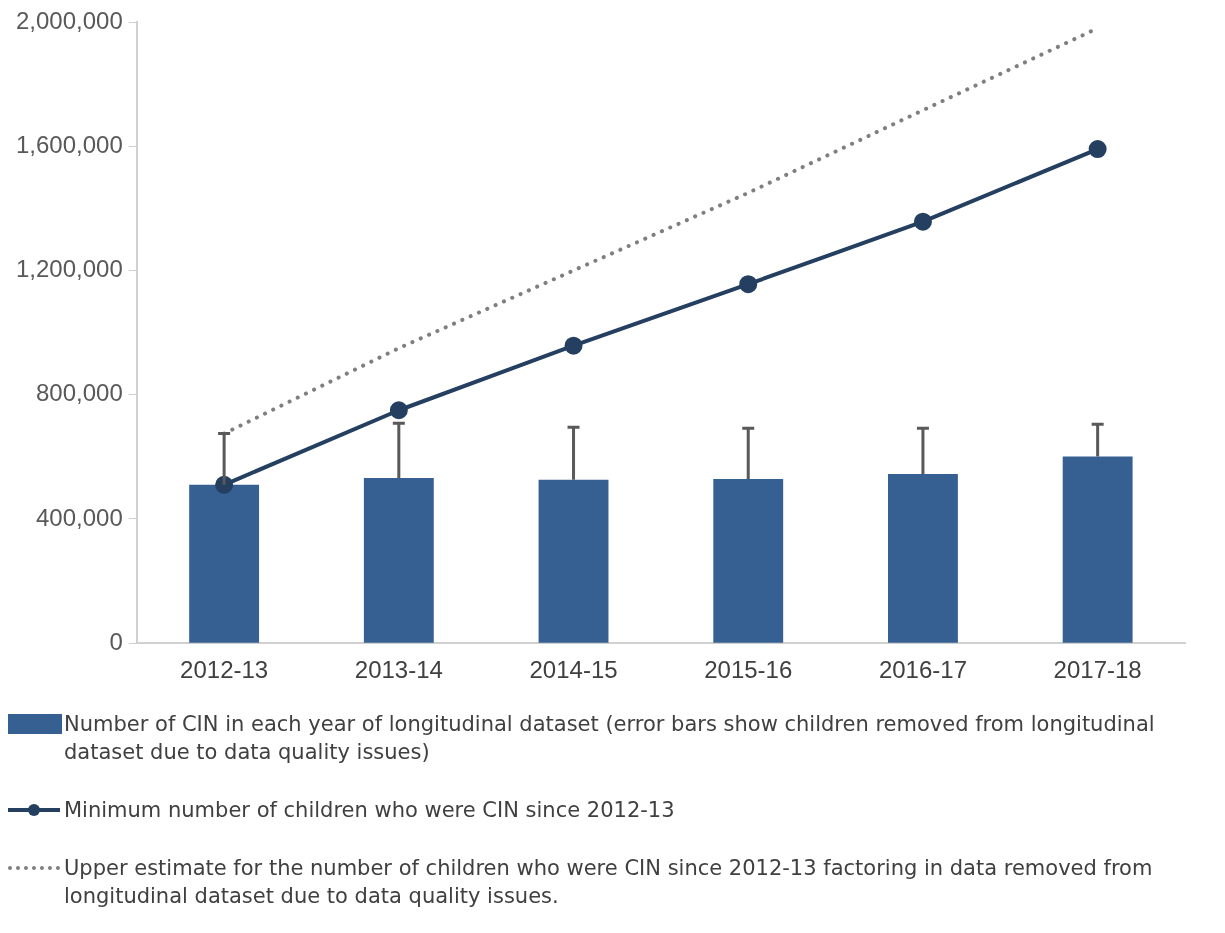 Image resolution: width=1225 pixels, height=933 pixels. Describe the element at coordinates (79, 393) in the screenshot. I see `y-tick-label: 800,000` at that location.